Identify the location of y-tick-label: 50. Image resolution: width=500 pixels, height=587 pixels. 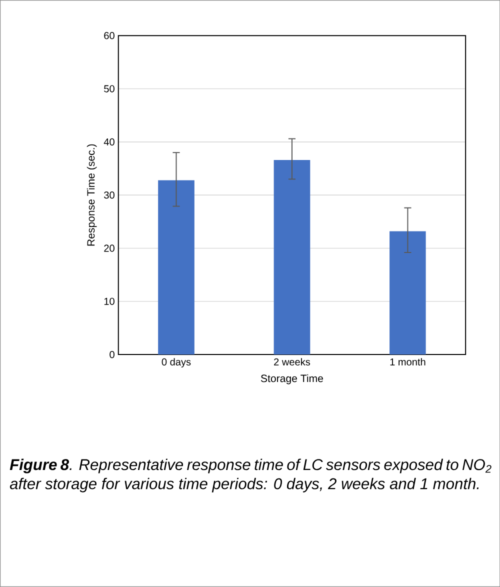
(109, 88).